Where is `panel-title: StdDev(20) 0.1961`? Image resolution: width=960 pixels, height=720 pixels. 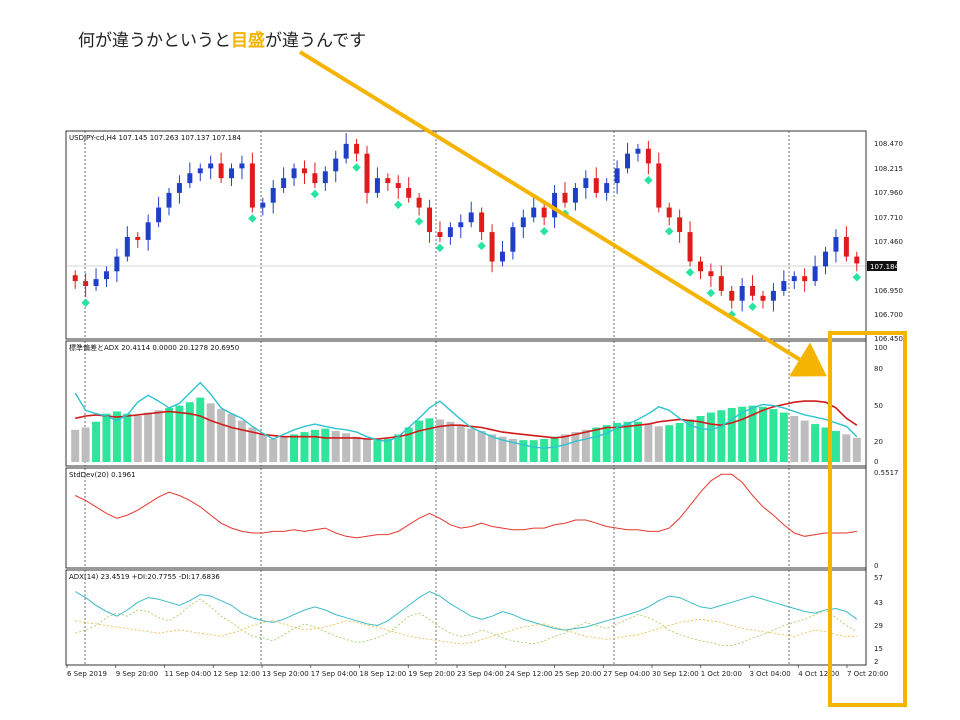 panel-title: StdDev(20) 0.1961 is located at coordinates (102, 475).